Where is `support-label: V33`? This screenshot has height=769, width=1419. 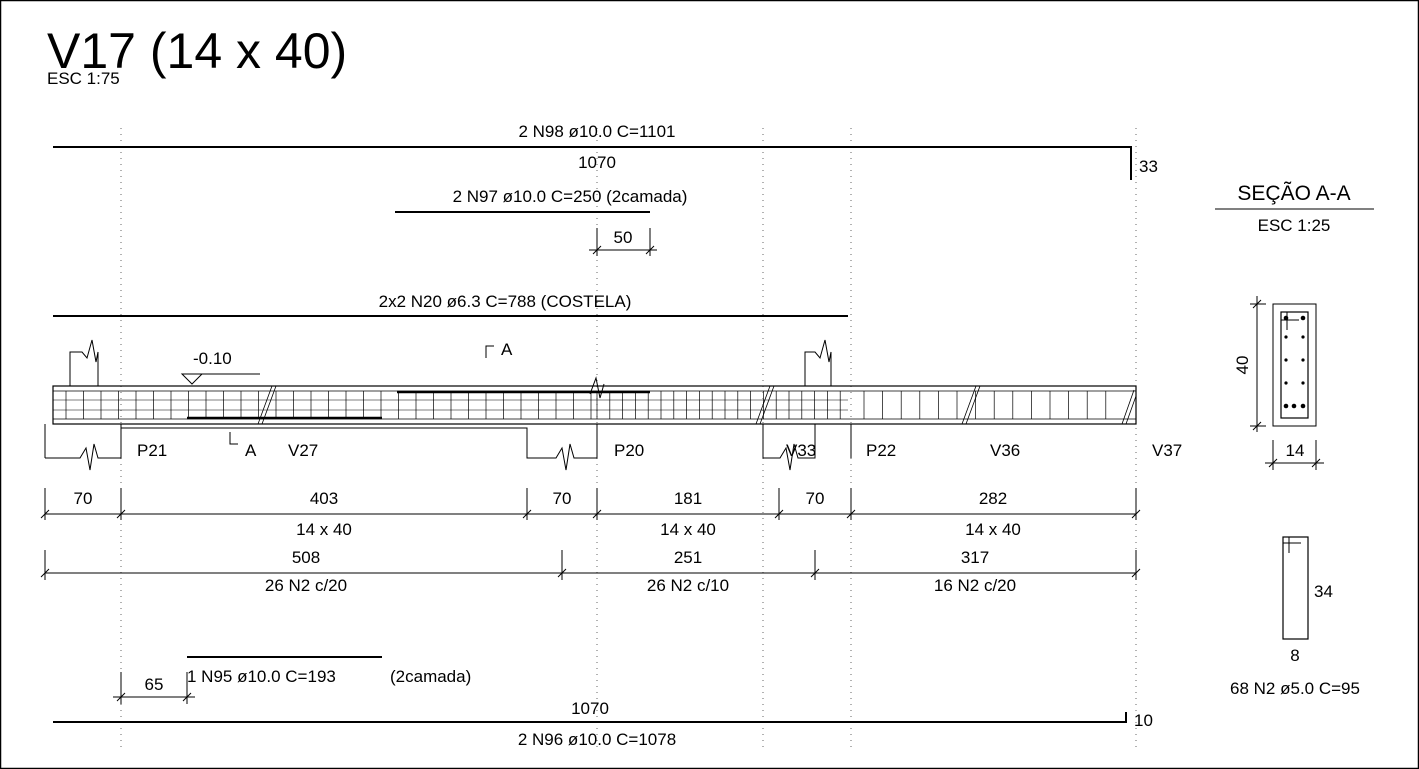 support-label: V33 is located at coordinates (801, 450).